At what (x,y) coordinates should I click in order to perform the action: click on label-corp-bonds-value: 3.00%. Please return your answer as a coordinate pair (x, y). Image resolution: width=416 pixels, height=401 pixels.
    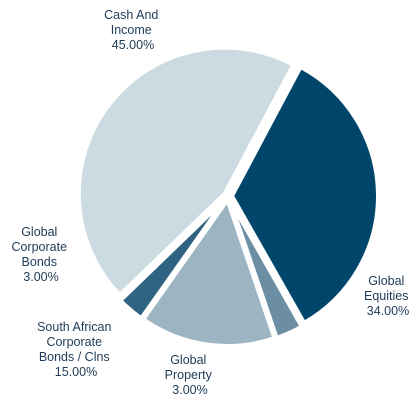
    Looking at the image, I should click on (40, 277).